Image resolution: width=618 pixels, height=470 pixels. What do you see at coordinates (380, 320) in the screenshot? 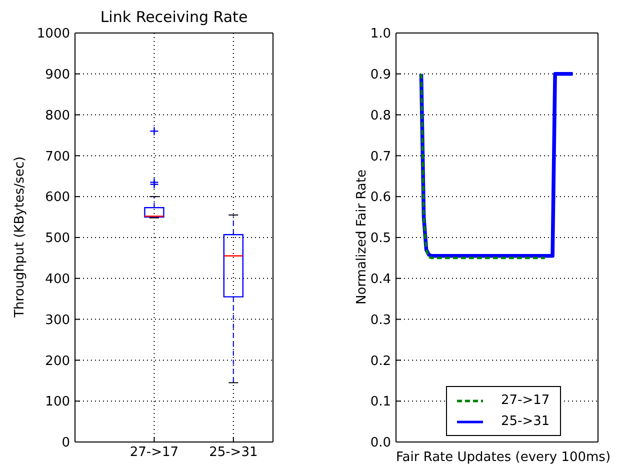
I see `y-tick-label: 0.3` at bounding box center [380, 320].